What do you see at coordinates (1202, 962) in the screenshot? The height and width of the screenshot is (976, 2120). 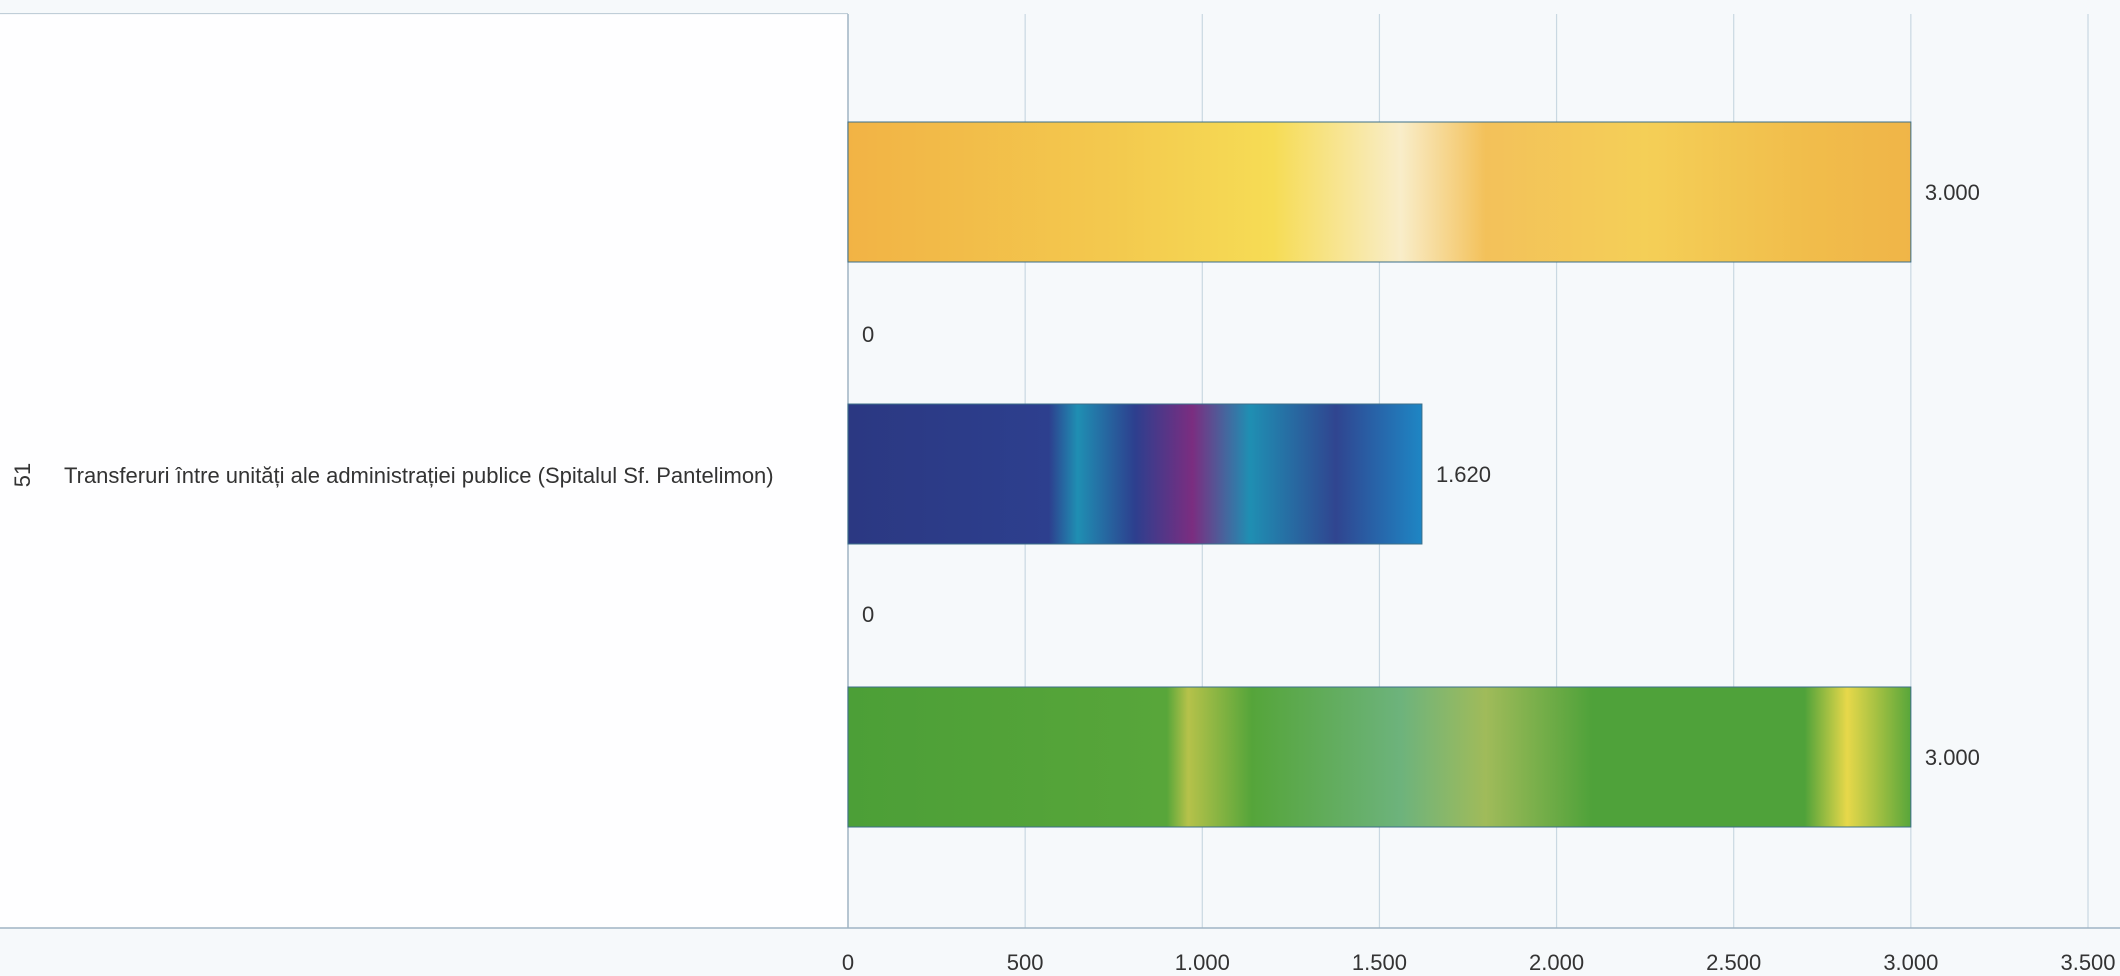 I see `x-tick-label: 1.000` at bounding box center [1202, 962].